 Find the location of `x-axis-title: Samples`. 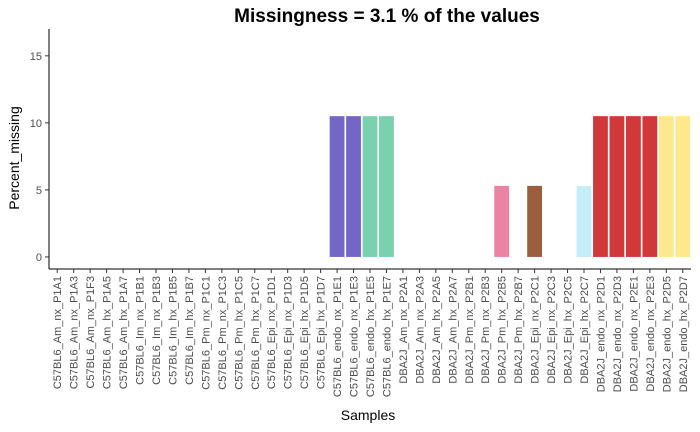

x-axis-title: Samples is located at coordinates (368, 415).